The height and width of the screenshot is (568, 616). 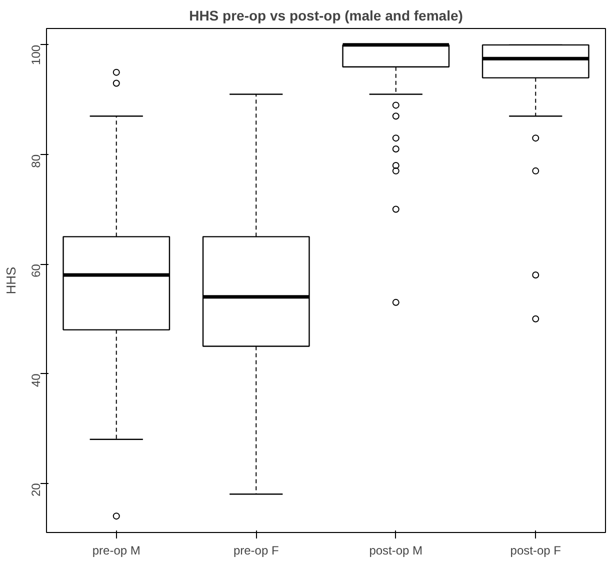 I want to click on x-tick-label: post-op F, so click(x=535, y=551).